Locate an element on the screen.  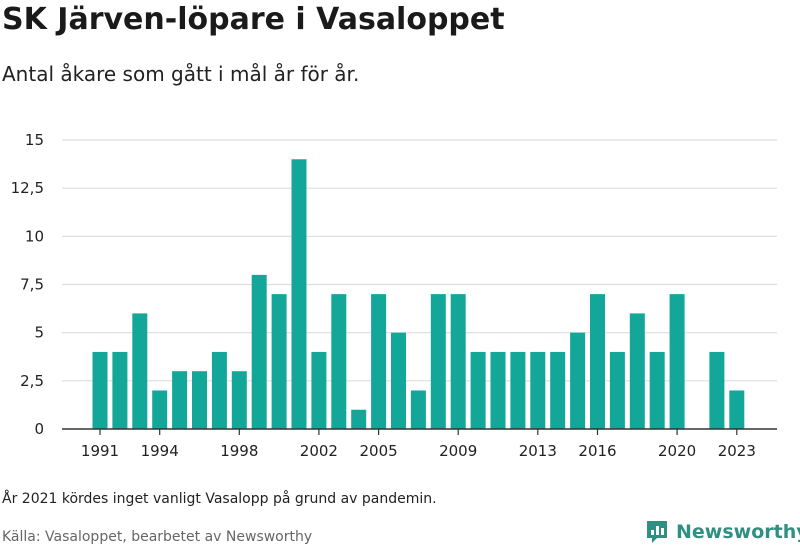
bar-2013 is located at coordinates (538, 390).